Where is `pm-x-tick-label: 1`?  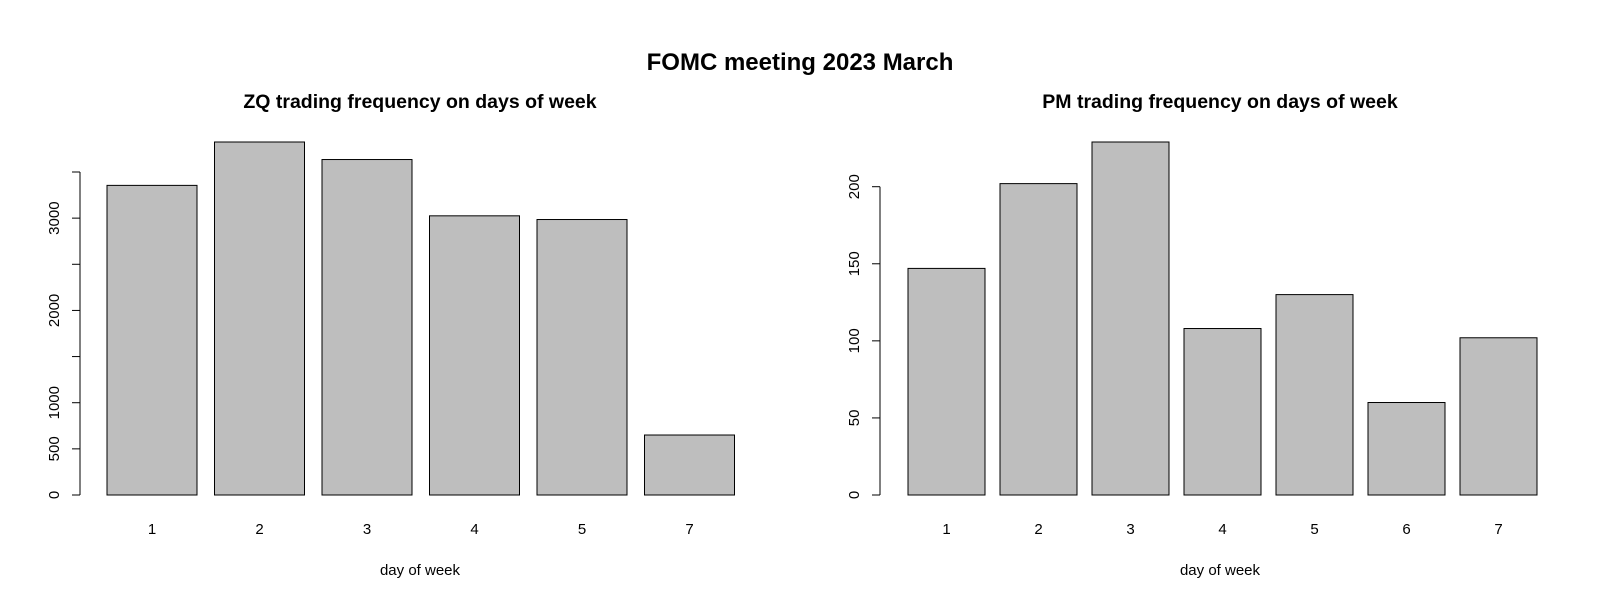 pm-x-tick-label: 1 is located at coordinates (946, 529).